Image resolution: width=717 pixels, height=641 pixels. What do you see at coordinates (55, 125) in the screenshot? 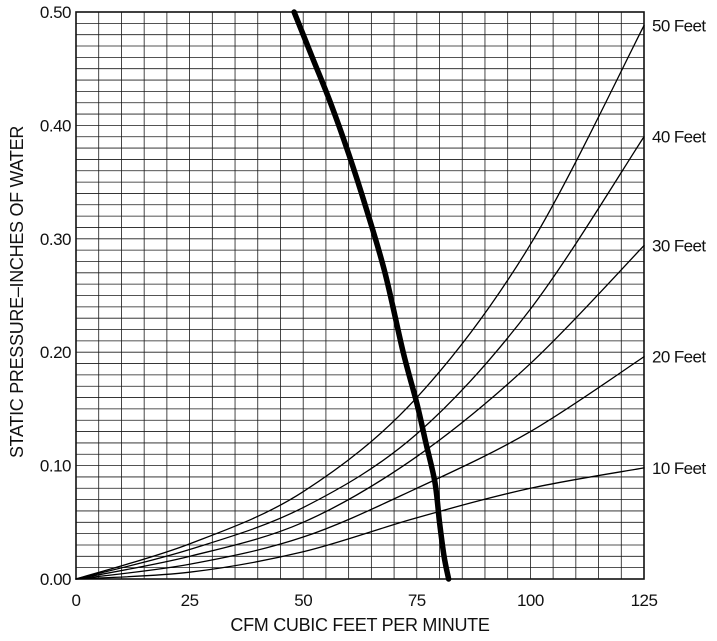
I see `y-tick-label: 0.40` at bounding box center [55, 125].